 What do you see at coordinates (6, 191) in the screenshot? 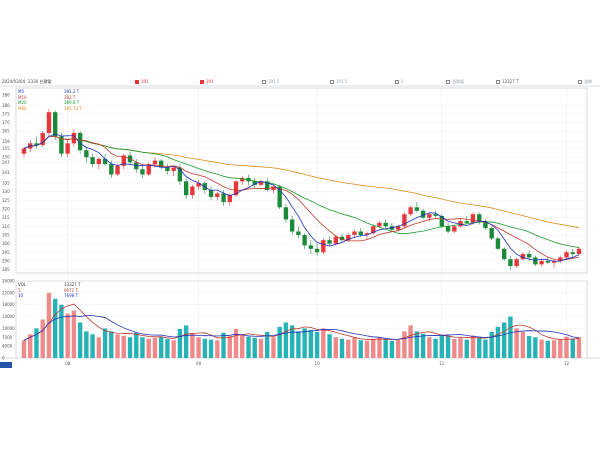
I see `price-tick-label: 330` at bounding box center [6, 191].